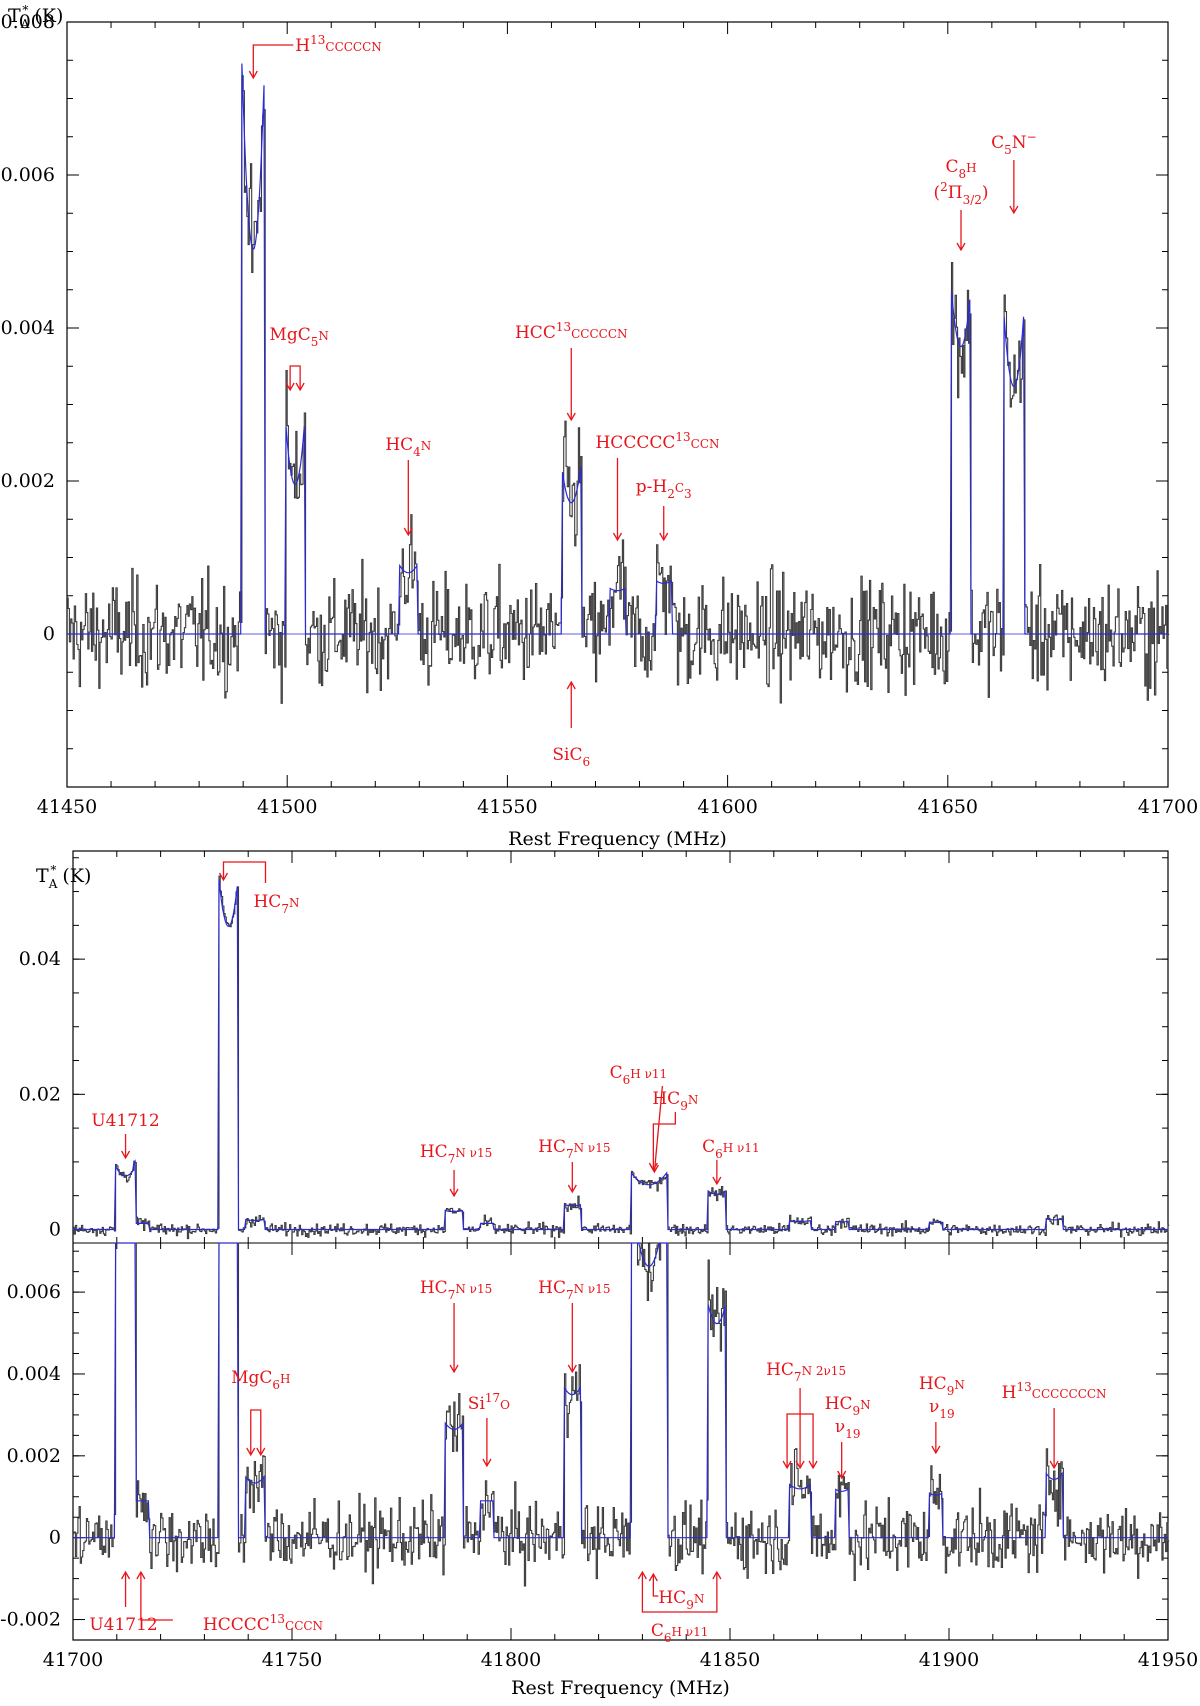 Image resolution: width=1200 pixels, height=1706 pixels. I want to click on ann-bup-1-label: HC7N, so click(276, 904).